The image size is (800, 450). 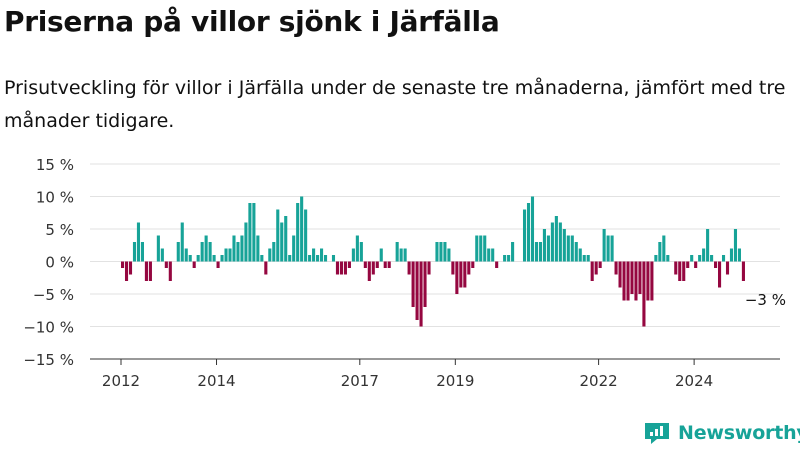 What do you see at coordinates (252, 21) in the screenshot?
I see `chart-title: Priserna på villor sjönk i Järfälla` at bounding box center [252, 21].